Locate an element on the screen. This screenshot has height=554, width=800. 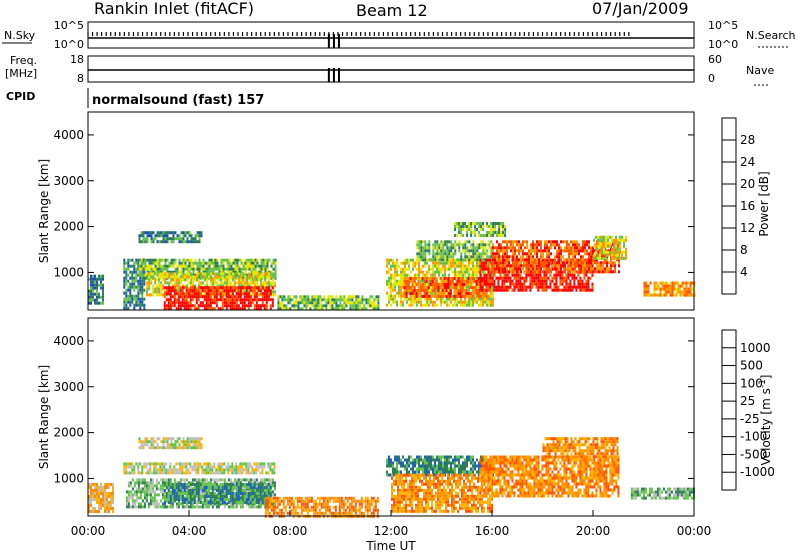
freq-gap-bar is located at coordinates (338, 75).